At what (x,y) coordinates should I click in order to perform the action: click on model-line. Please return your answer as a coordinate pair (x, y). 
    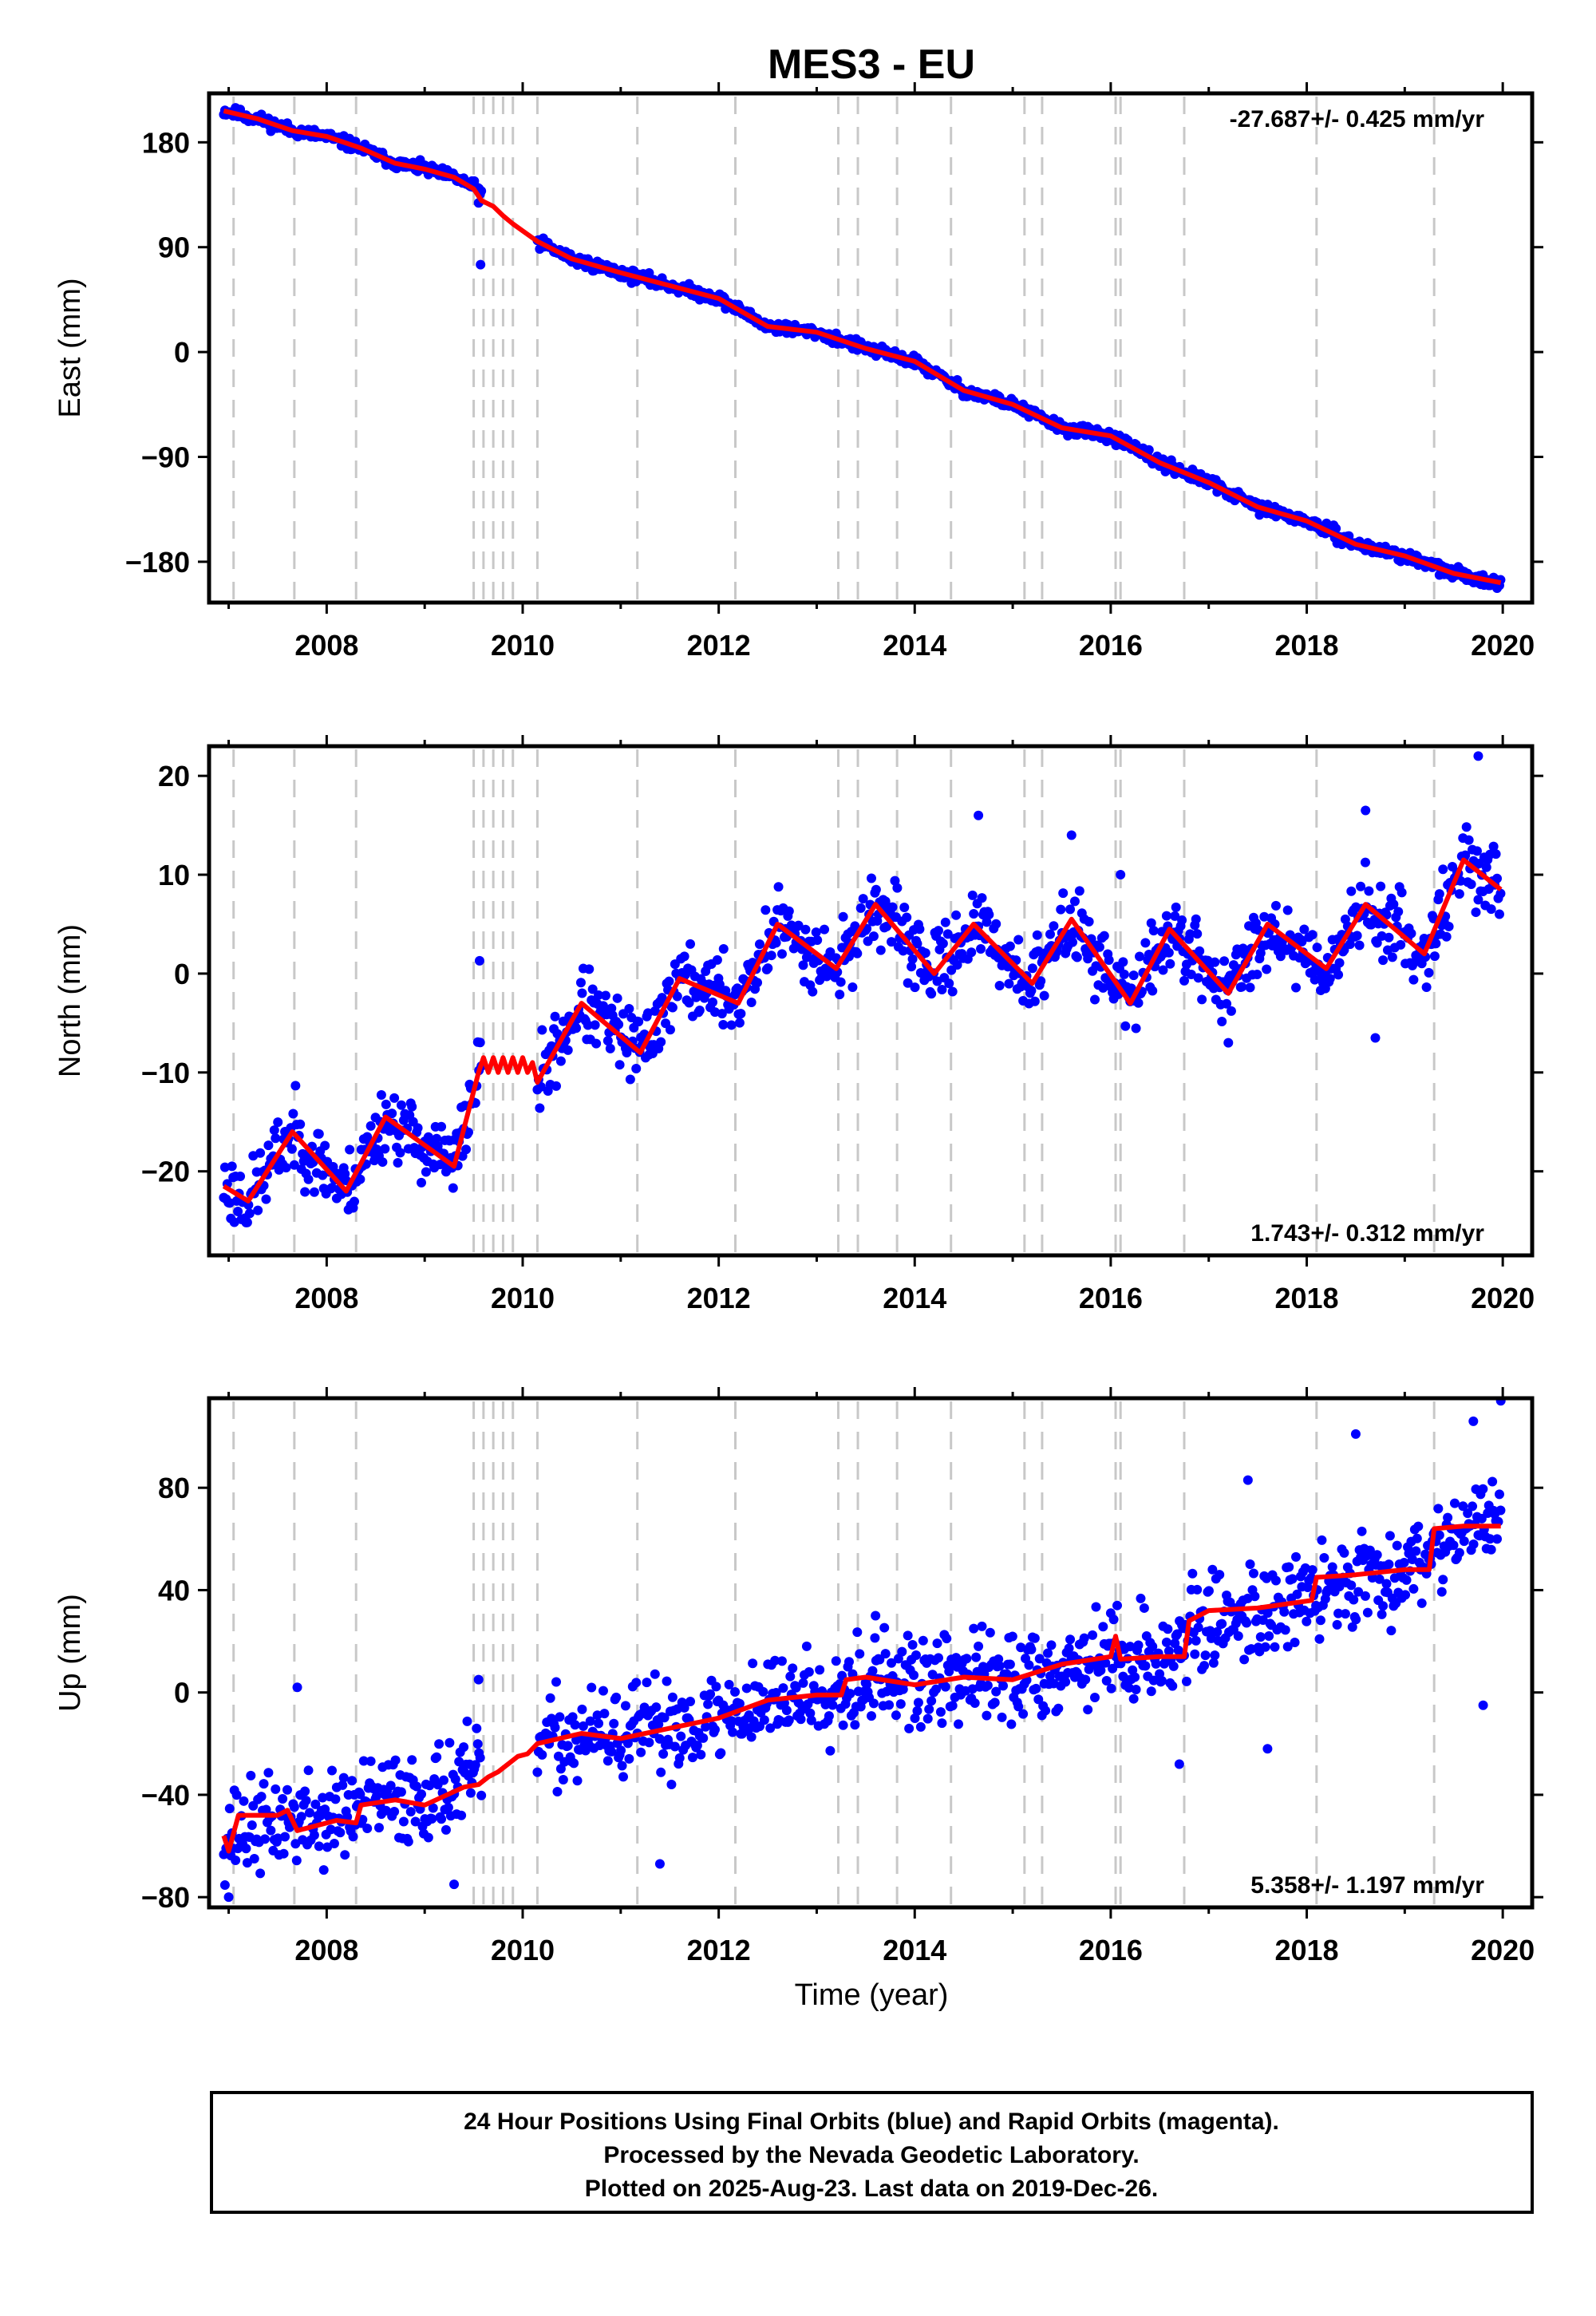
    Looking at the image, I should click on (861, 1689).